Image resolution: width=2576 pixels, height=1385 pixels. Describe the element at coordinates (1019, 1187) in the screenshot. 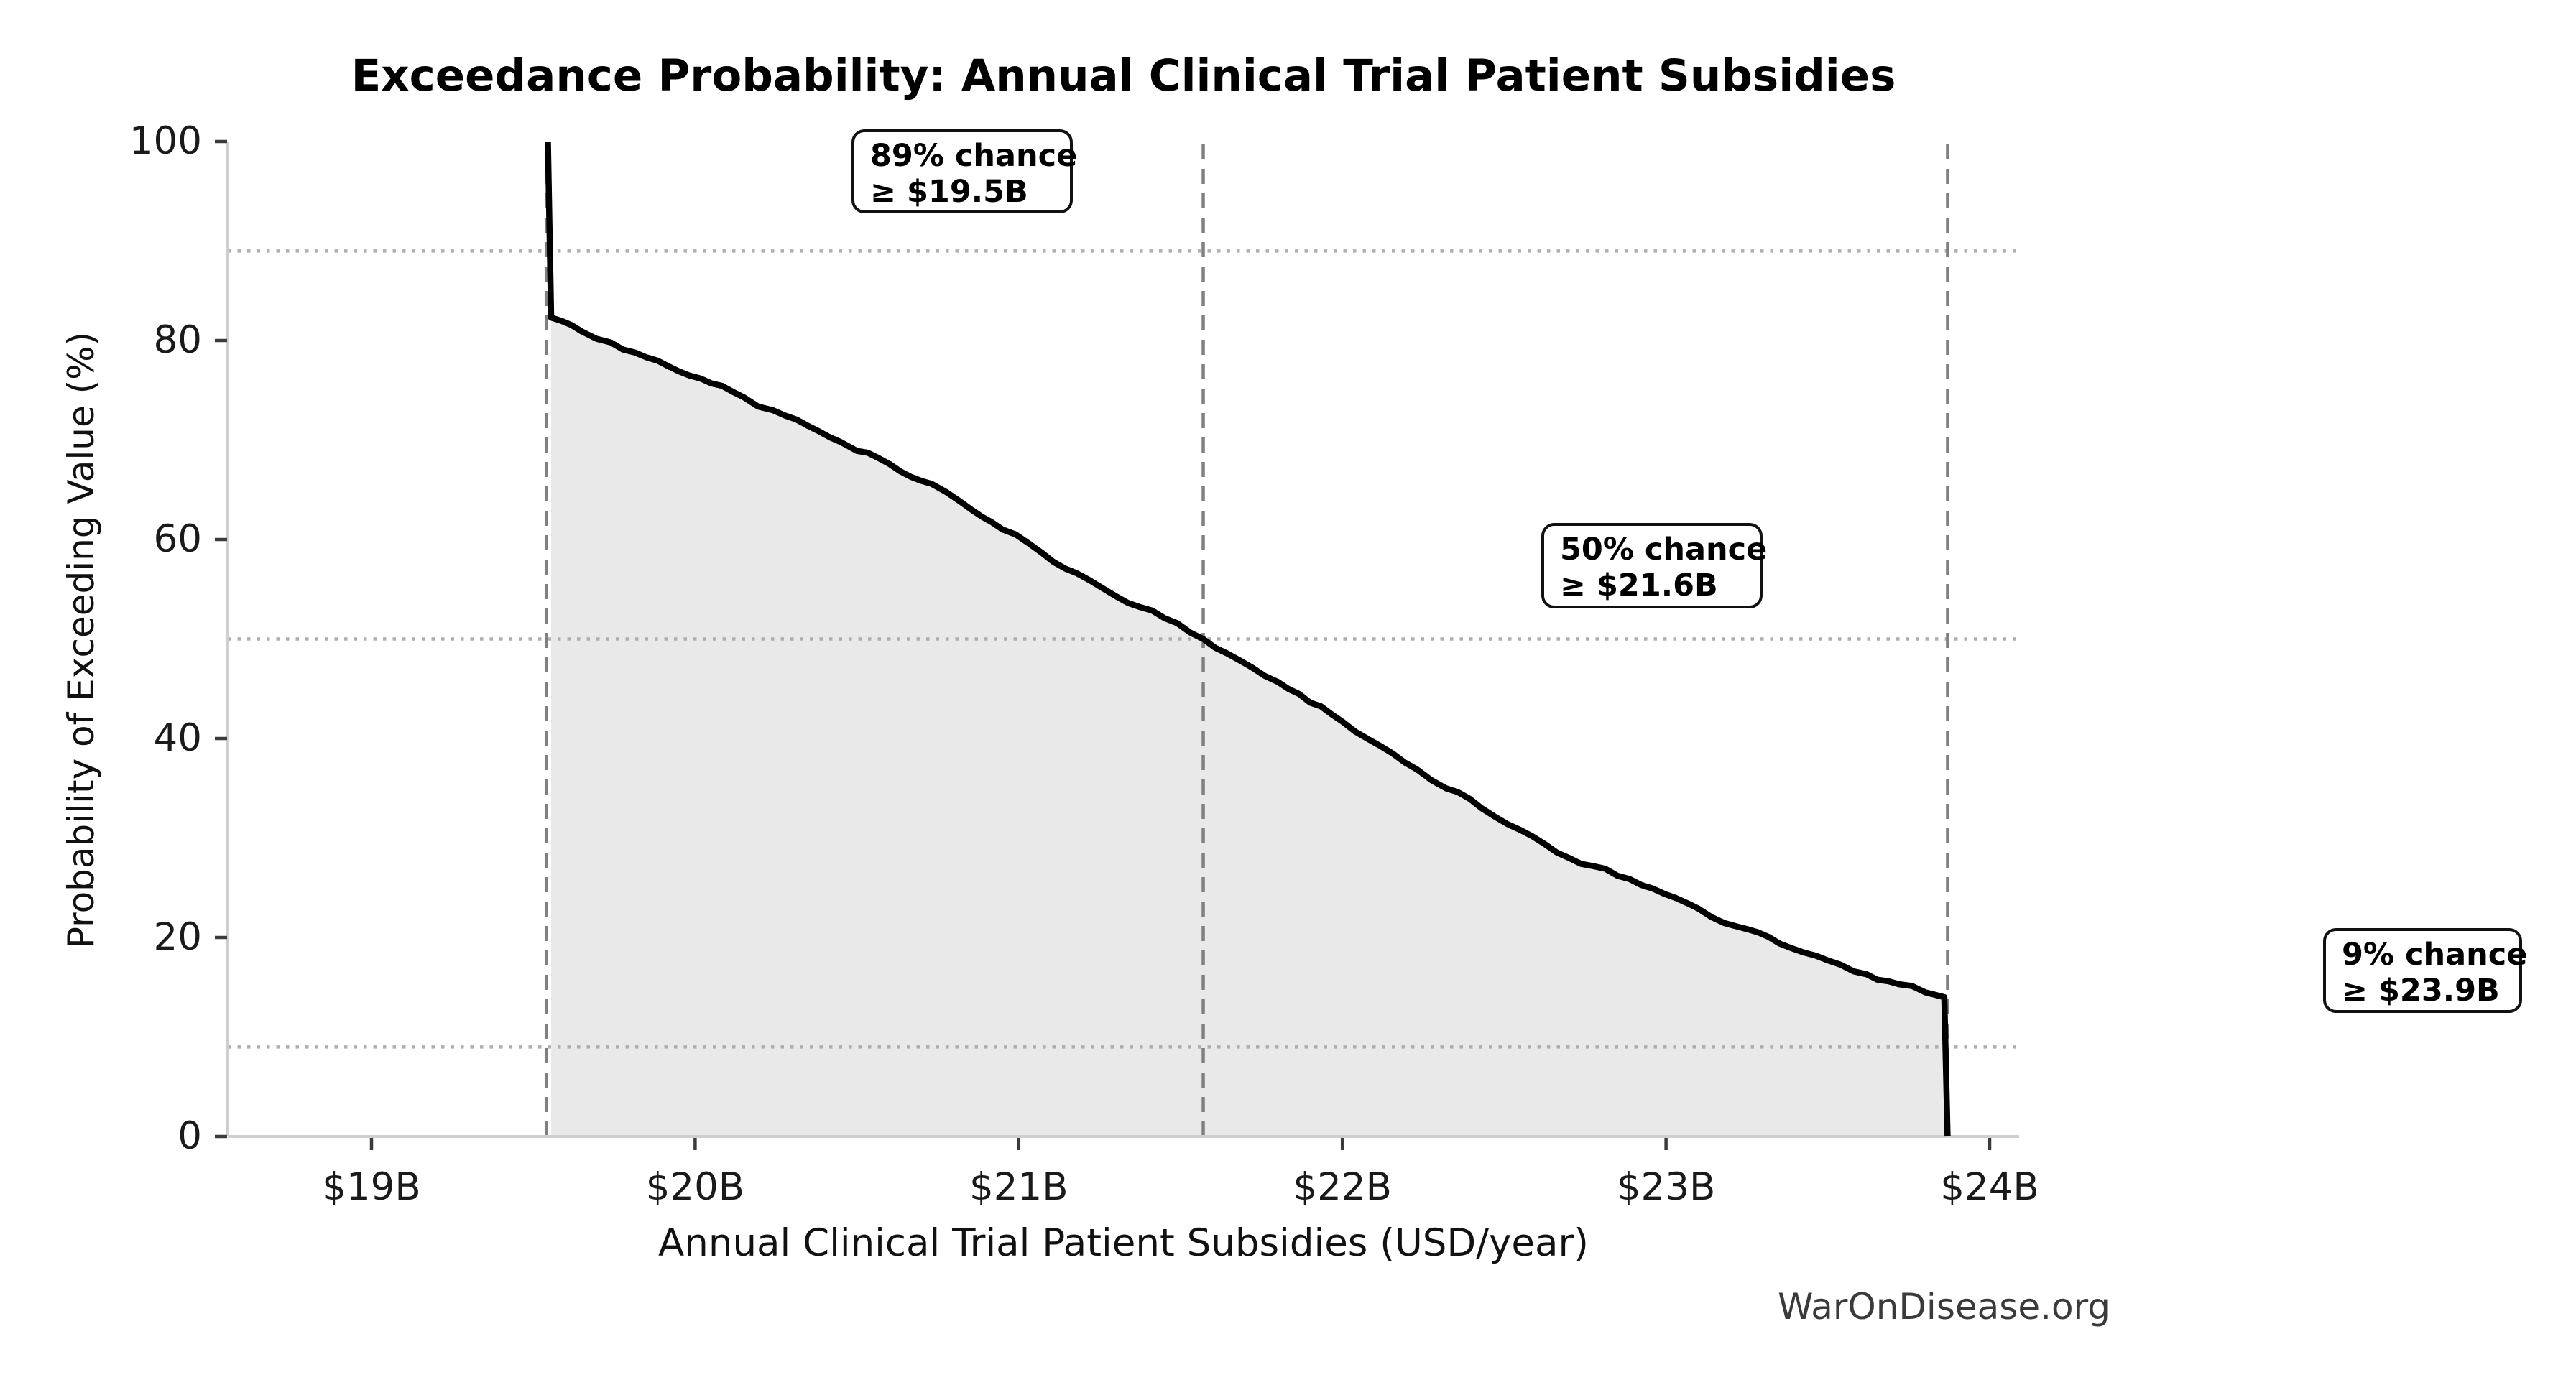

I see `x-tick-label: $21B` at that location.